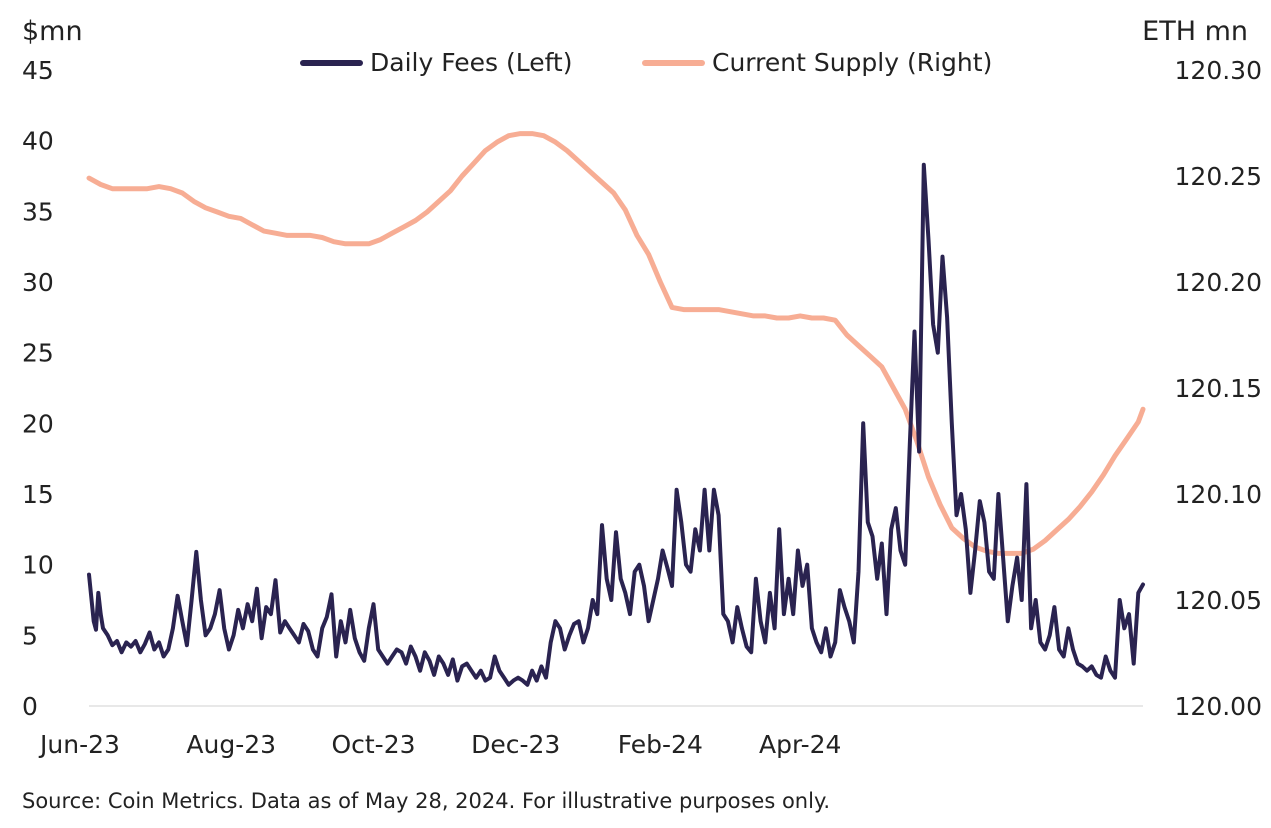 The image size is (1271, 828). Describe the element at coordinates (373, 744) in the screenshot. I see `x-tick-label: Oct-23` at that location.